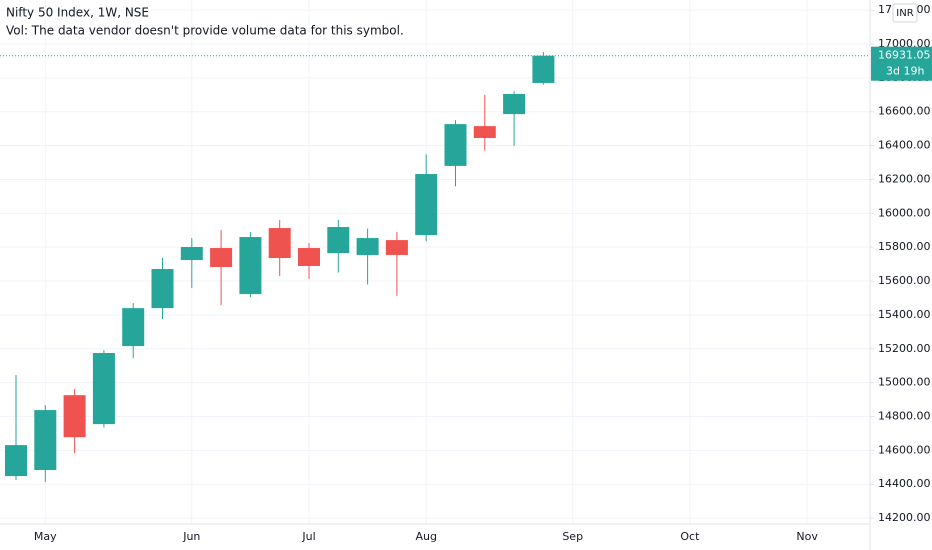 This screenshot has width=932, height=550. I want to click on x-tick-label: Nov, so click(807, 536).